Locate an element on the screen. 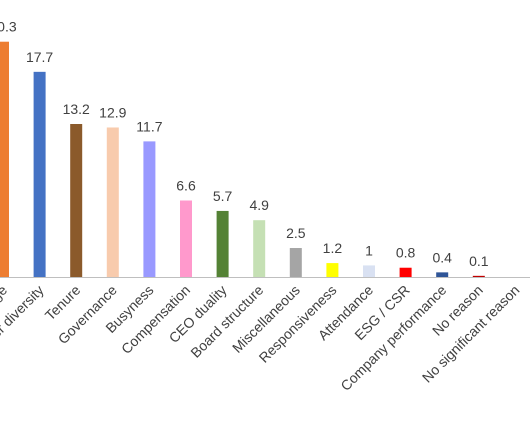 This screenshot has width=530, height=443. value-label: 17.7 is located at coordinates (39, 57).